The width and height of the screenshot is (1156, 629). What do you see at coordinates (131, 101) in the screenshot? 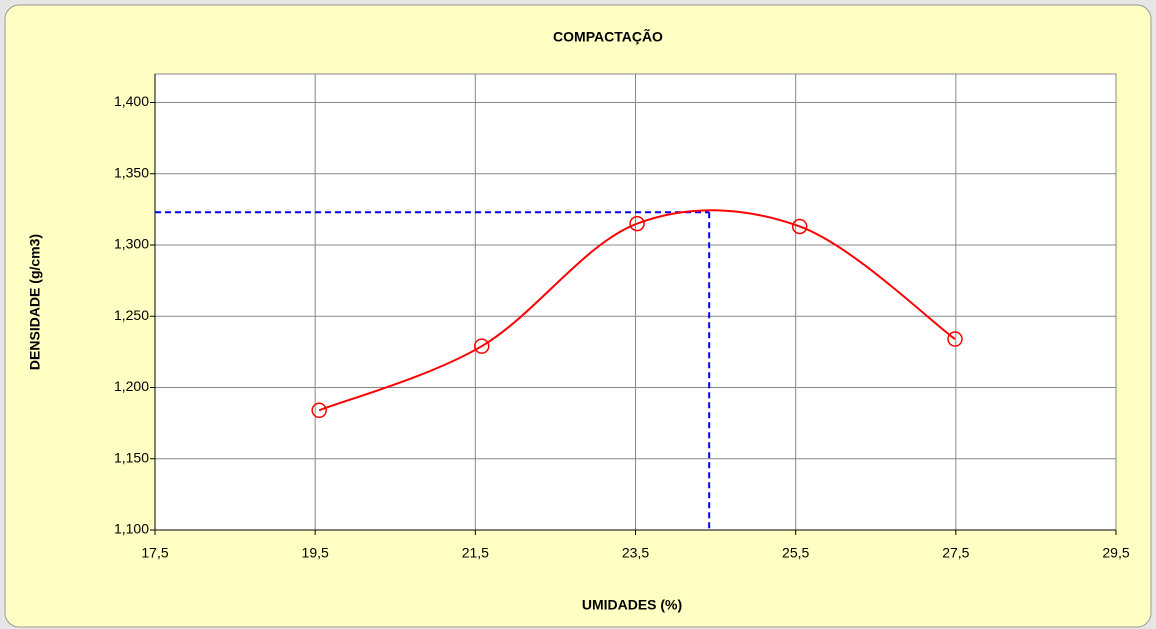
I see `y-tick-label: 1,400` at bounding box center [131, 101].